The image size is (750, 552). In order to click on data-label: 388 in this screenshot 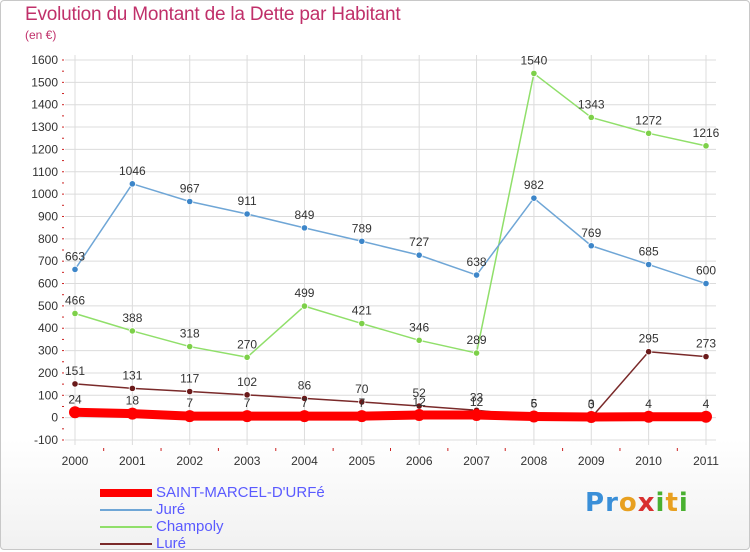, I will do `click(132, 318)`.